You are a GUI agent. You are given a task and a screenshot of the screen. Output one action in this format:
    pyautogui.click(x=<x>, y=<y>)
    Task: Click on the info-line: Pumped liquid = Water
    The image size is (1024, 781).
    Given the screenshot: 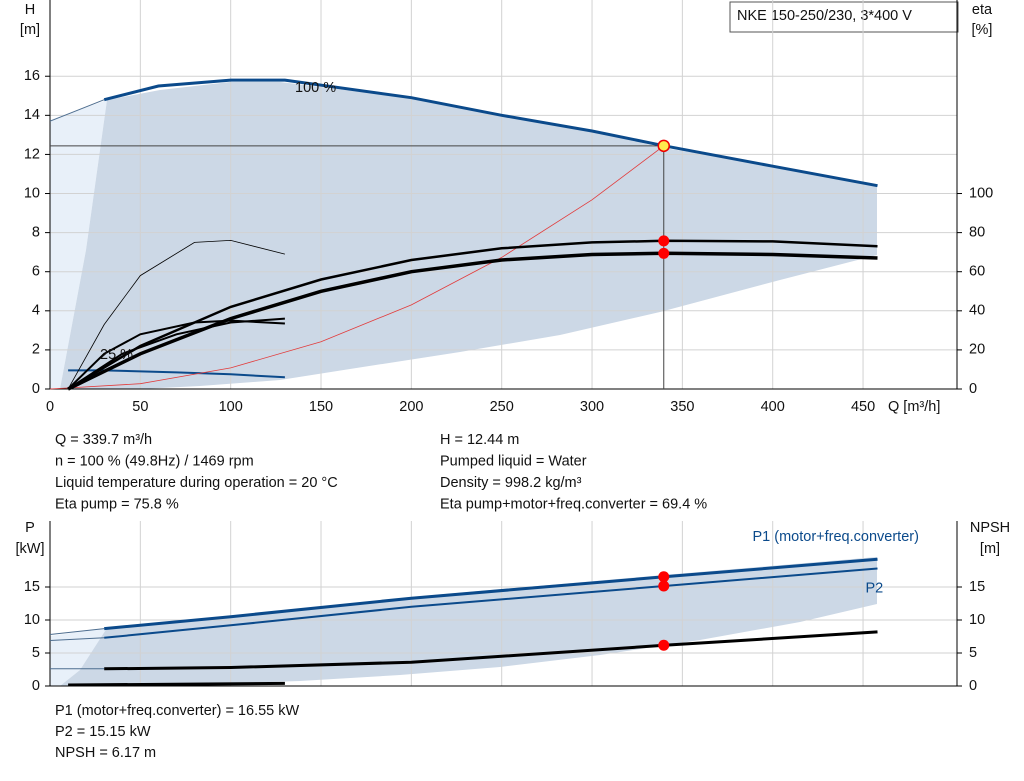 What is the action you would take?
    pyautogui.click(x=513, y=461)
    